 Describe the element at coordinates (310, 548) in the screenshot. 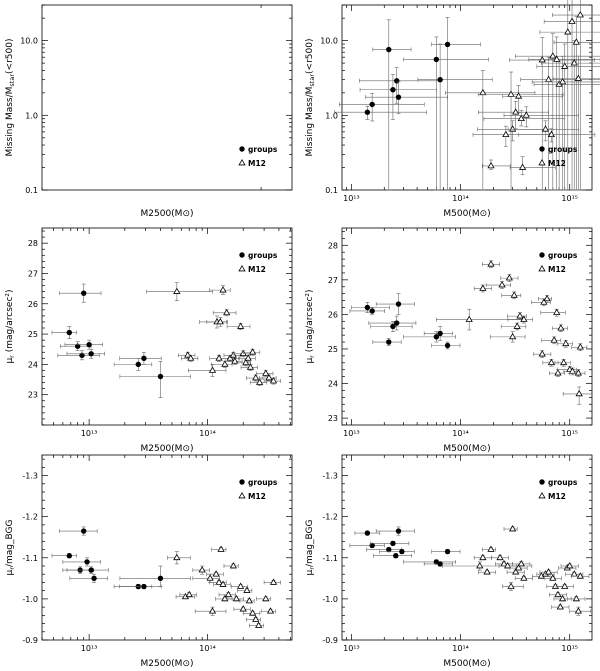

I see `axis-label: μr/mag_BGG` at that location.